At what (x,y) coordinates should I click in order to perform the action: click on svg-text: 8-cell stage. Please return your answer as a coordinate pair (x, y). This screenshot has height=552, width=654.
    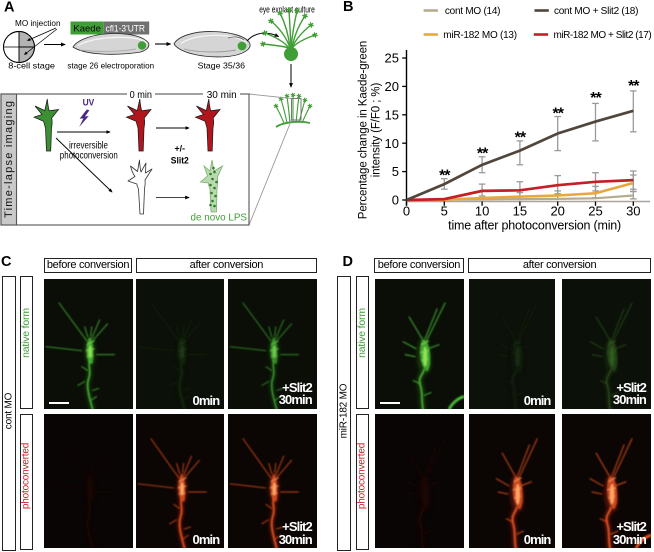
    Looking at the image, I should click on (31, 66).